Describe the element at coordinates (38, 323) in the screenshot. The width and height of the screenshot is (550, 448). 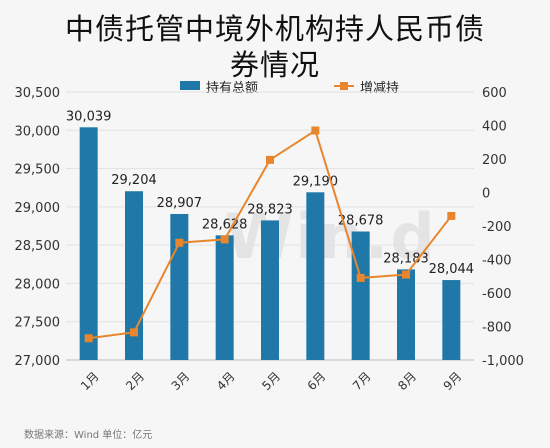
I see `left-axis-tick-label: 27,500` at that location.